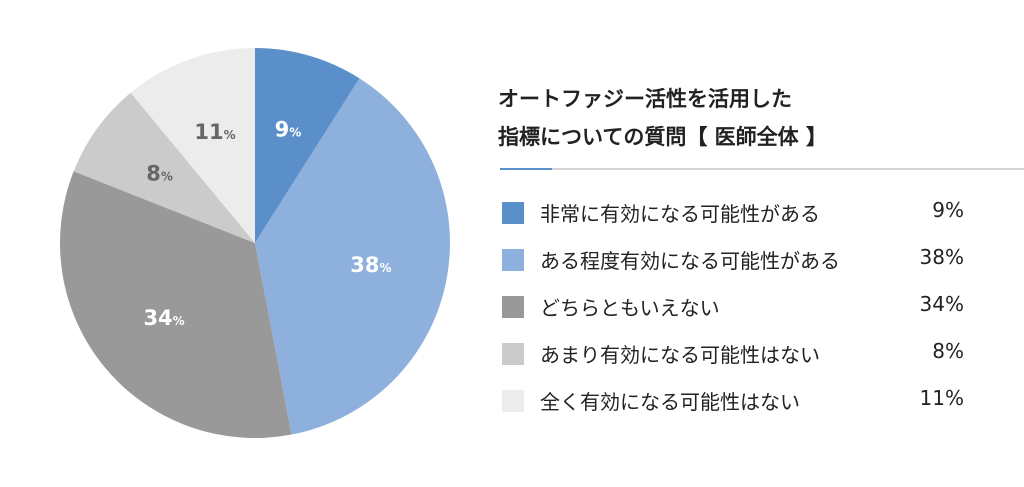 The height and width of the screenshot is (487, 1024). What do you see at coordinates (288, 130) in the screenshot?
I see `slice-value-label: 9%` at bounding box center [288, 130].